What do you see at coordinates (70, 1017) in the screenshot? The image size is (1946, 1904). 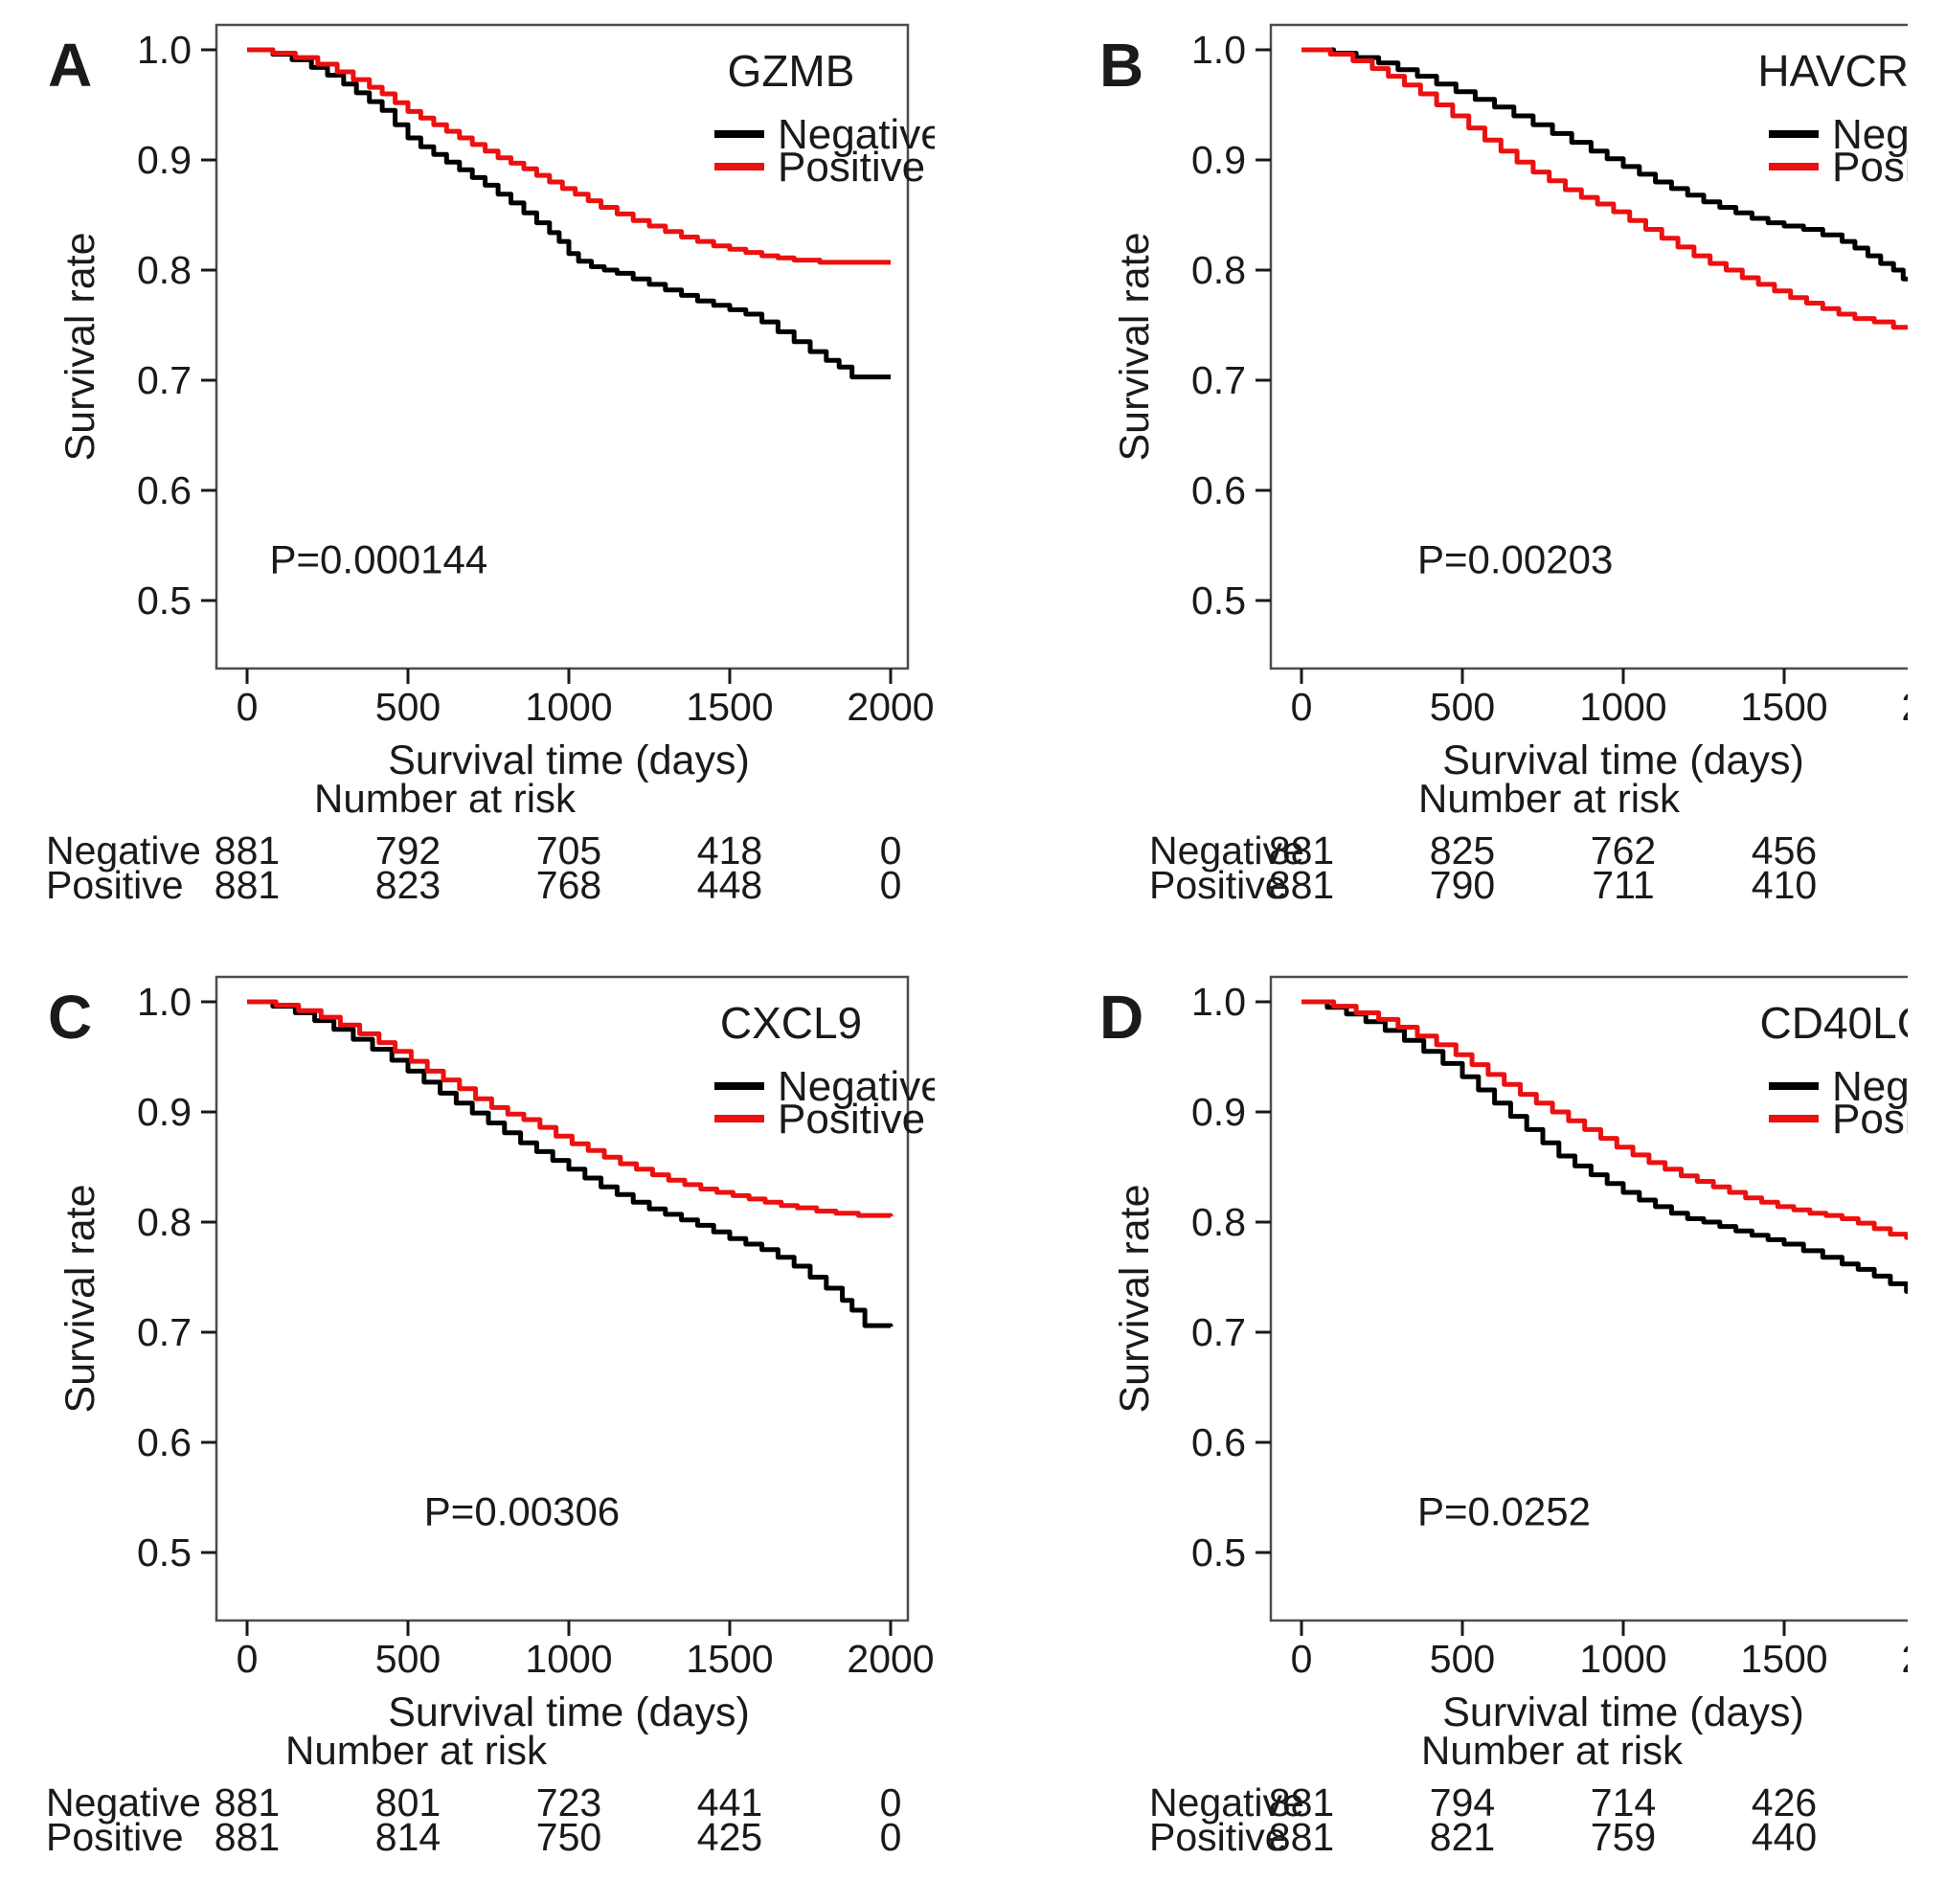 I see `panel-letter: C` at bounding box center [70, 1017].